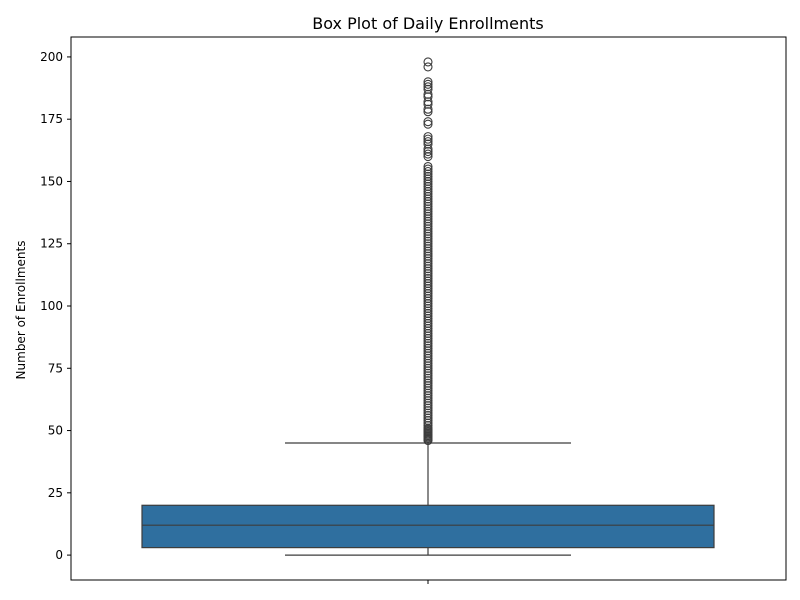 The height and width of the screenshot is (600, 800). What do you see at coordinates (21, 310) in the screenshot?
I see `y-axis-label: Number of Enrollments` at bounding box center [21, 310].